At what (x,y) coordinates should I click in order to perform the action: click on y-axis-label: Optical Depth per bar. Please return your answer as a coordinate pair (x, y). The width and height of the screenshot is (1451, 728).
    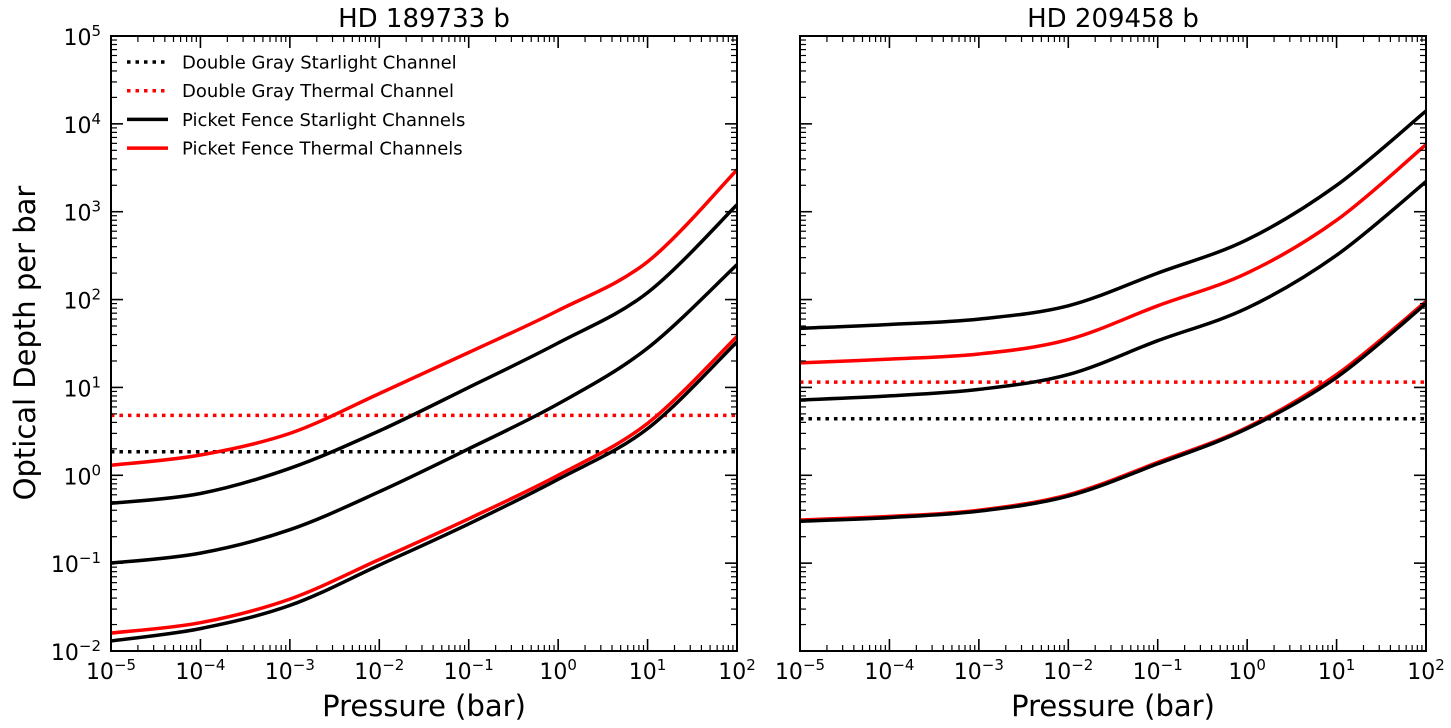
    Looking at the image, I should click on (25, 343).